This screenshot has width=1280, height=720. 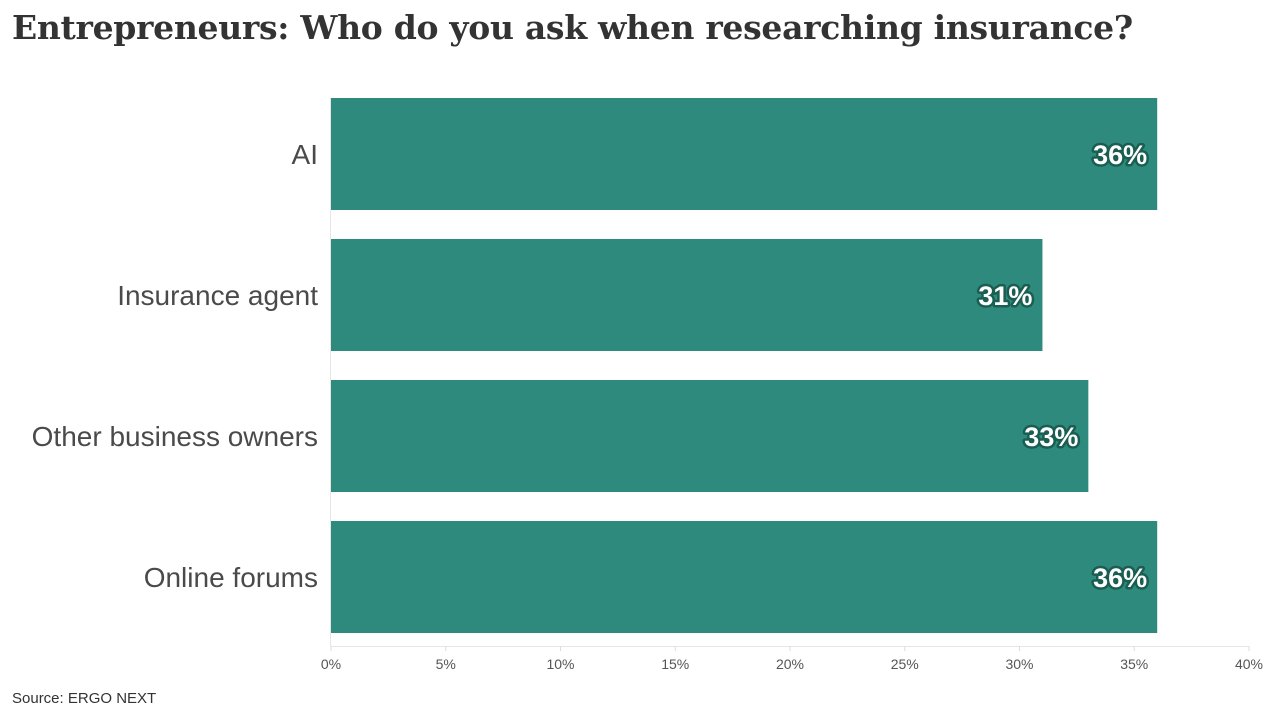 I want to click on x-tick-label: 5%, so click(x=446, y=664).